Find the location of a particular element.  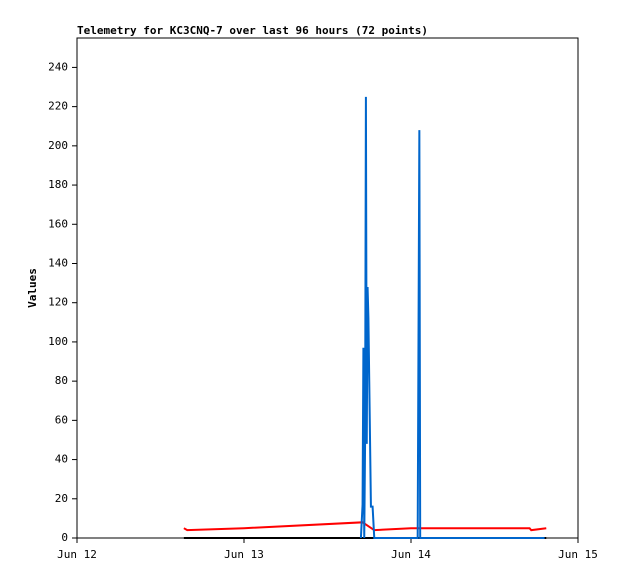

y-tick-label: 100 is located at coordinates (58, 341).